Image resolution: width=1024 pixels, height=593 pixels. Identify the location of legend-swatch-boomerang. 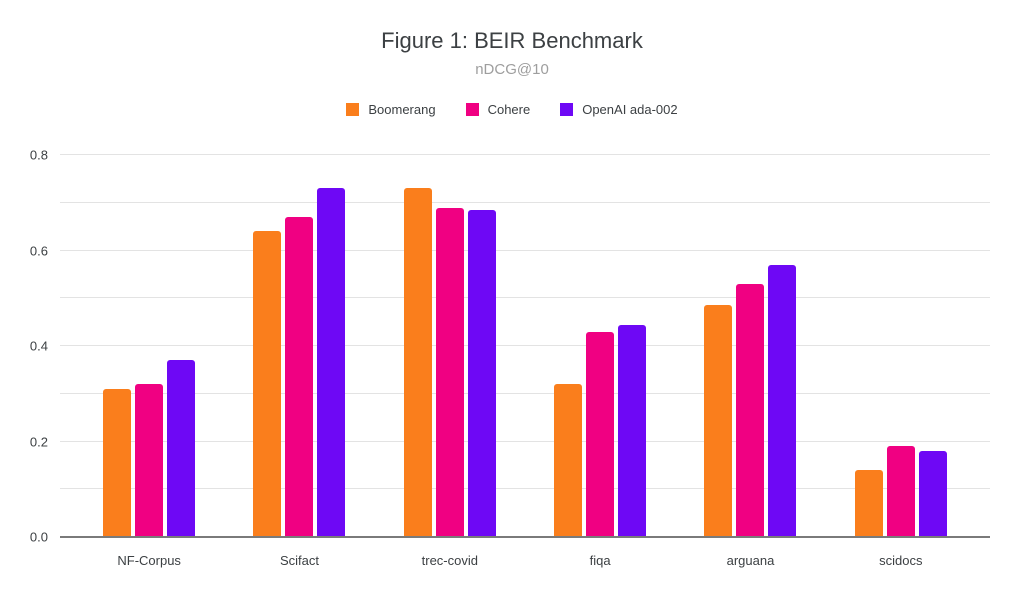
(353, 109).